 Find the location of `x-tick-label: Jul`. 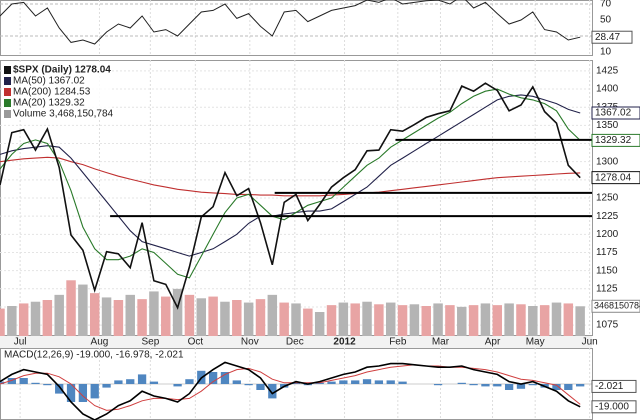

x-tick-label: Jul is located at coordinates (20, 342).